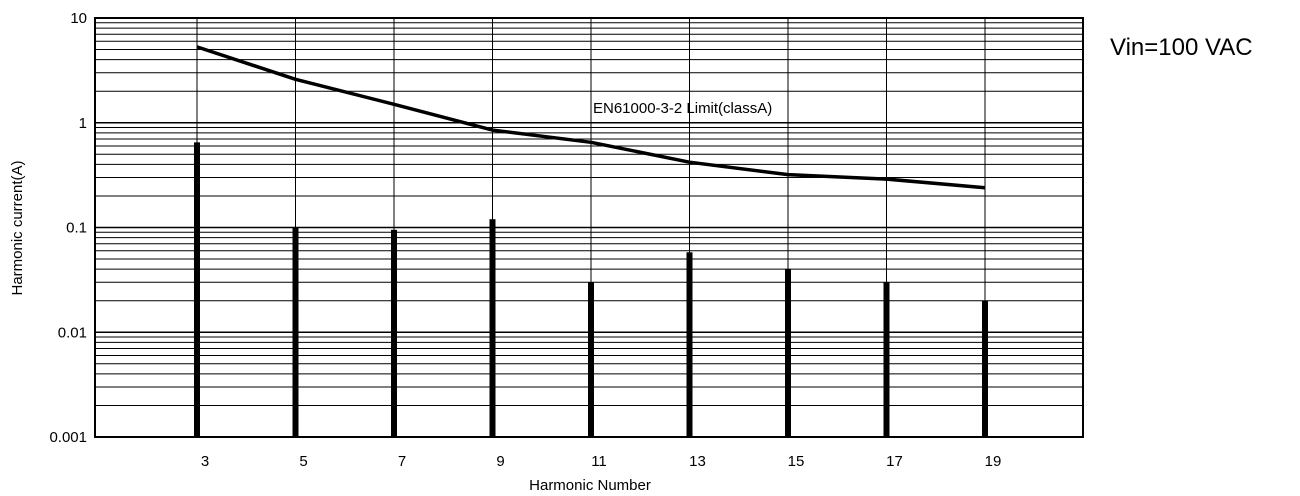  Describe the element at coordinates (682, 108) in the screenshot. I see `limit-line-annotation: EN61000-3-2 Limit(classA)` at that location.